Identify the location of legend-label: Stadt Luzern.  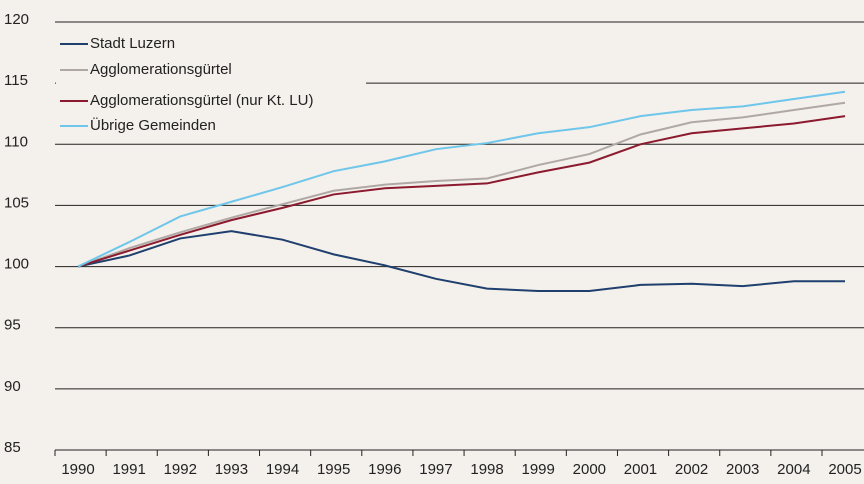
(132, 43).